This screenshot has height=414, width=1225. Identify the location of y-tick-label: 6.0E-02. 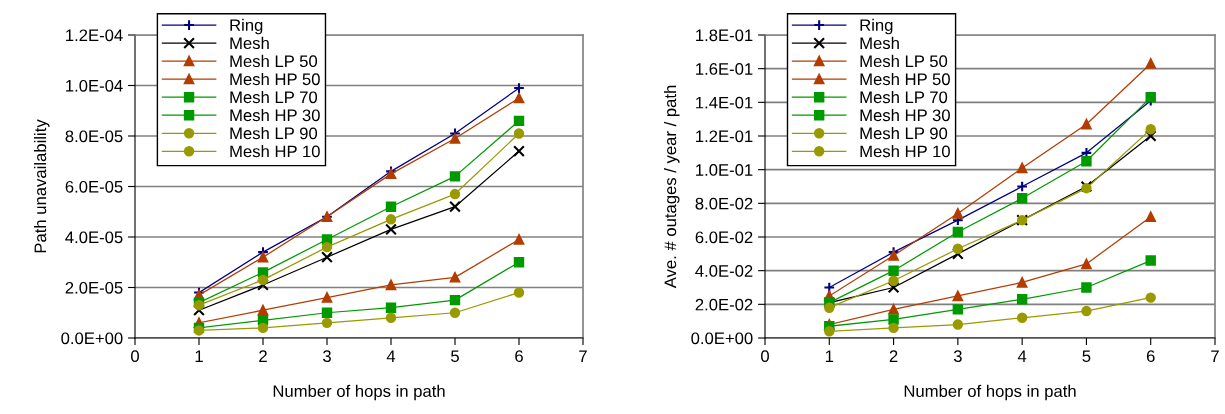
(724, 237).